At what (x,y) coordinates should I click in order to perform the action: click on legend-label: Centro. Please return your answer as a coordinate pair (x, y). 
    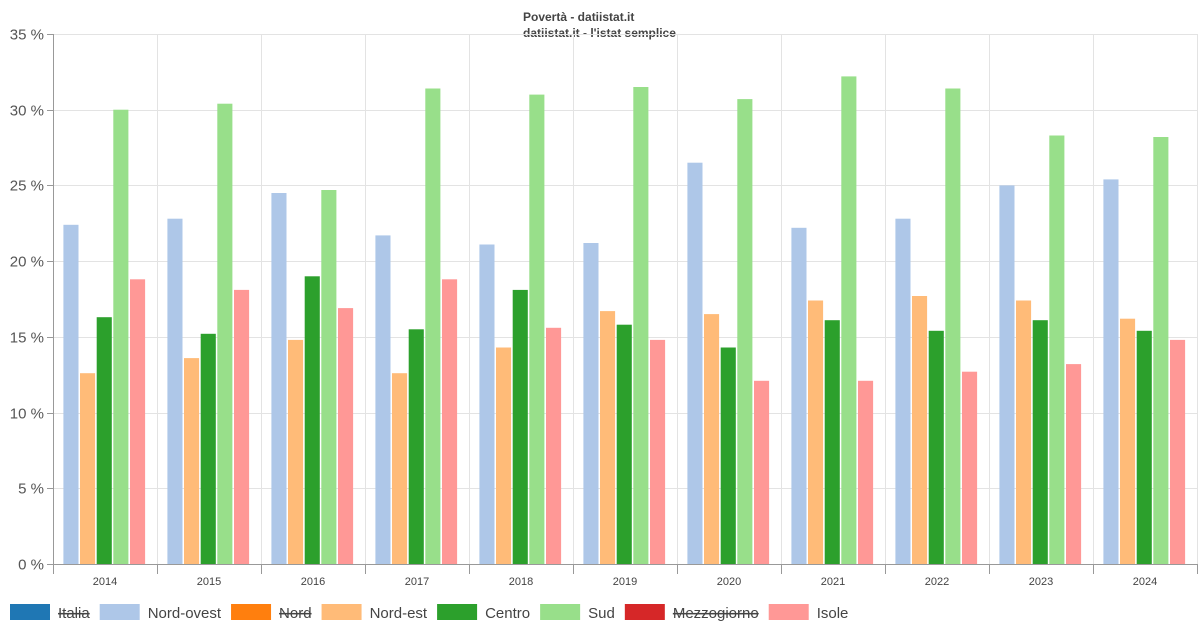
    Looking at the image, I should click on (507, 613).